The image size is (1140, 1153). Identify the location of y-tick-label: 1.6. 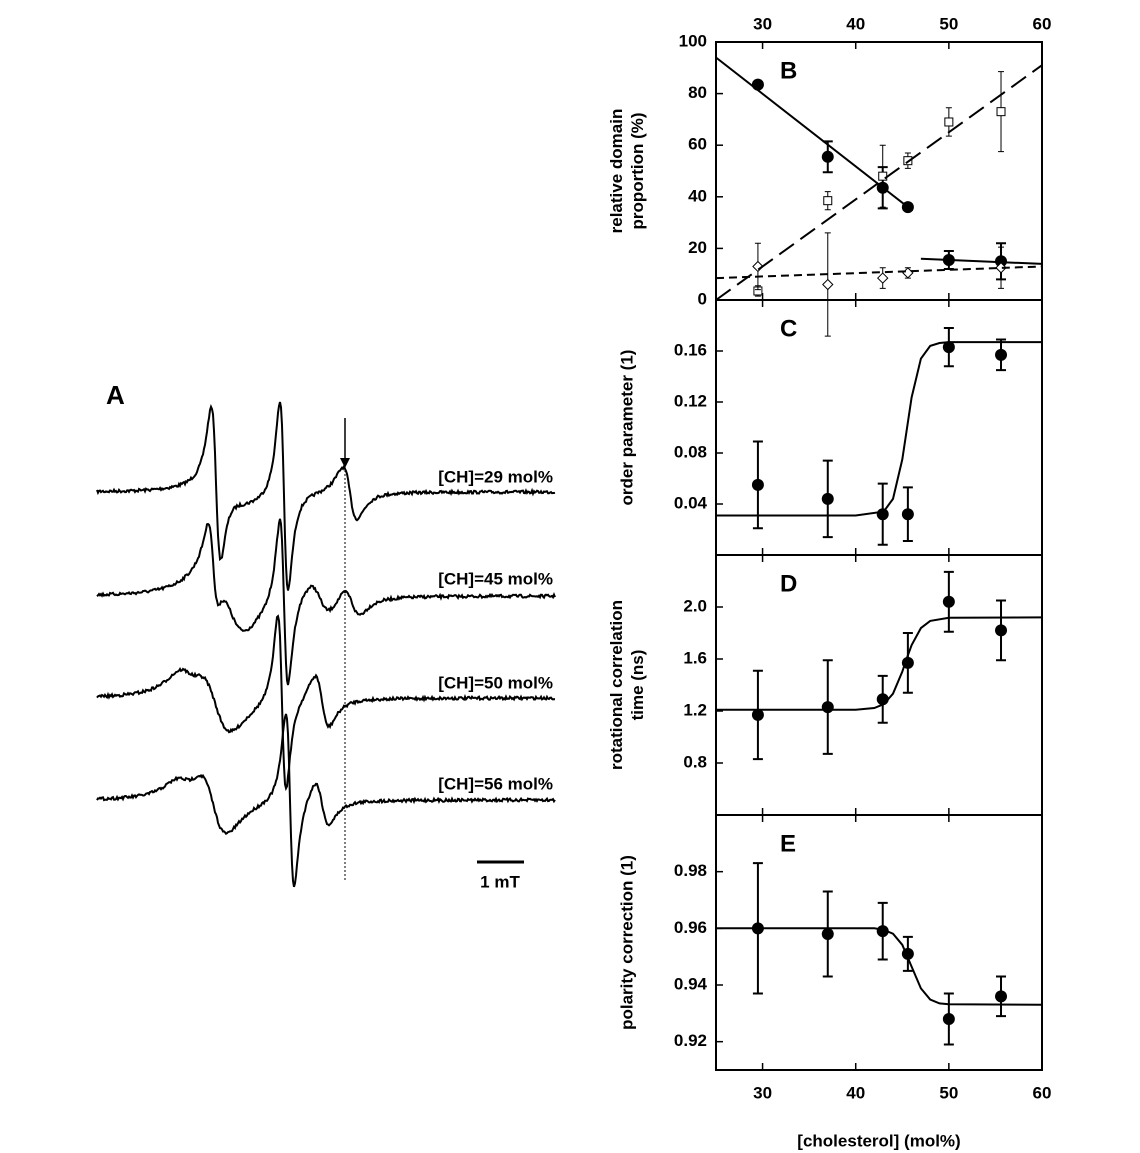
(695, 657).